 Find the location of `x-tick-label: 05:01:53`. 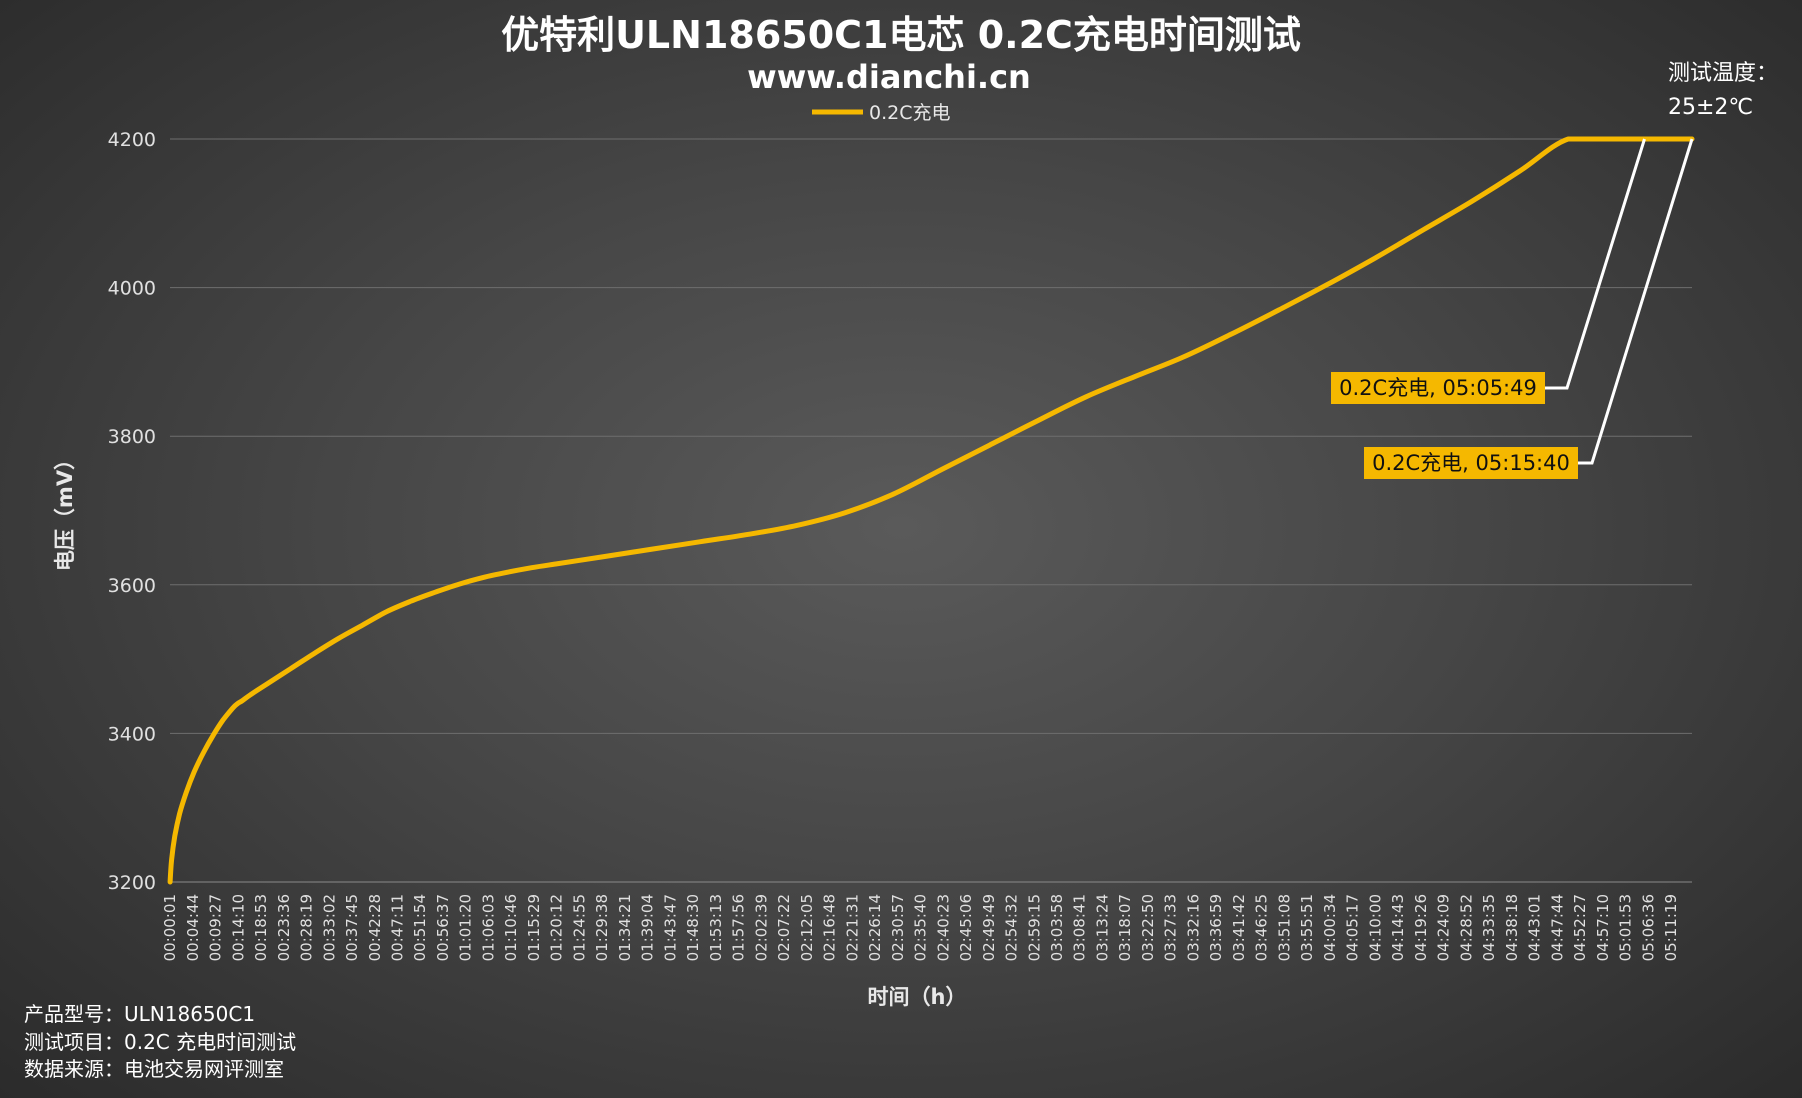

x-tick-label: 05:01:53 is located at coordinates (1626, 927).